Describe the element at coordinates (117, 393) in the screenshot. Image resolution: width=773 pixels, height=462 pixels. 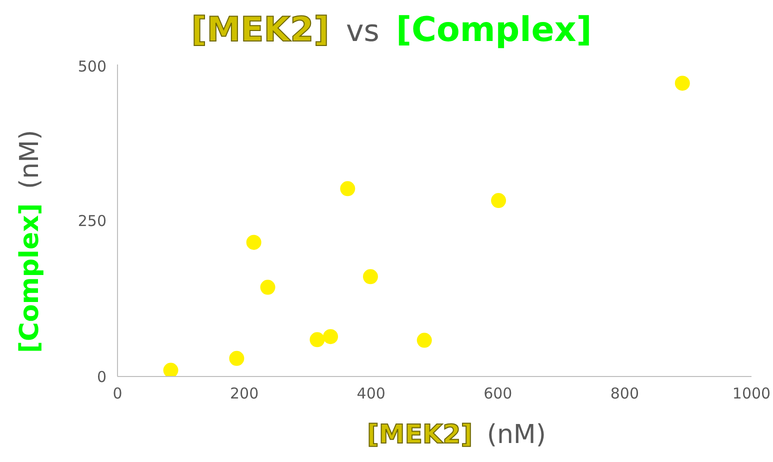
I see `x-tick-label: 0` at that location.